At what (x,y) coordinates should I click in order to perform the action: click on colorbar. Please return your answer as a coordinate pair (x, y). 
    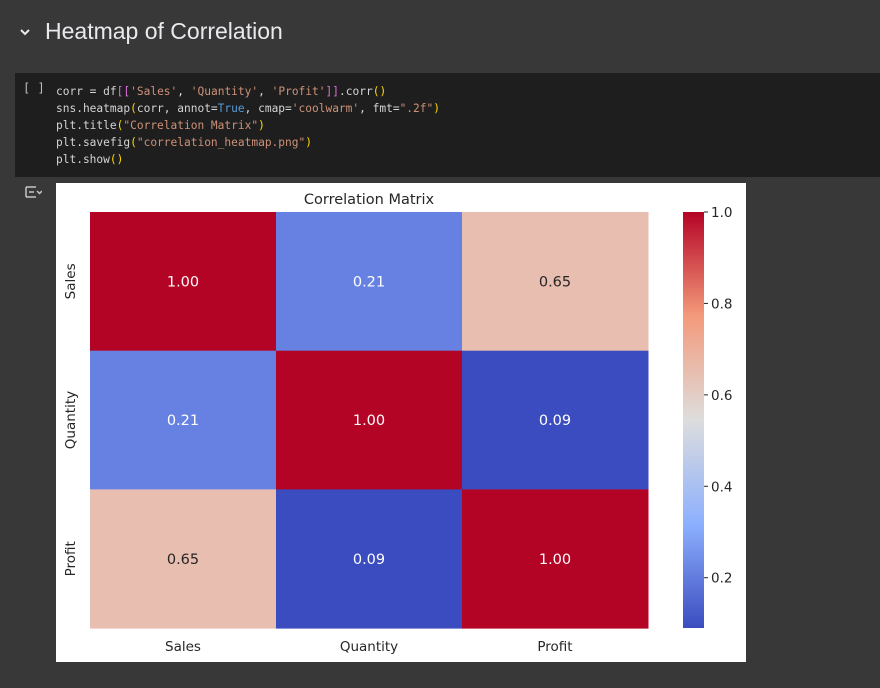
    Looking at the image, I should click on (693, 420).